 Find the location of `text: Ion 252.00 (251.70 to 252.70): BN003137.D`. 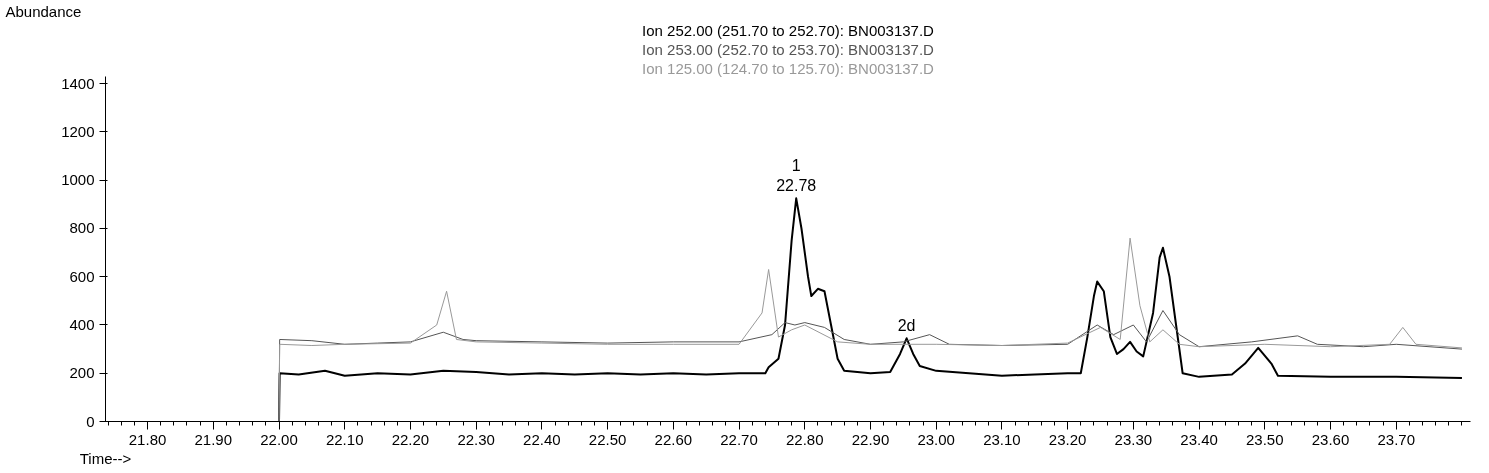

text: Ion 252.00 (251.70 to 252.70): BN003137.D is located at coordinates (788, 30).